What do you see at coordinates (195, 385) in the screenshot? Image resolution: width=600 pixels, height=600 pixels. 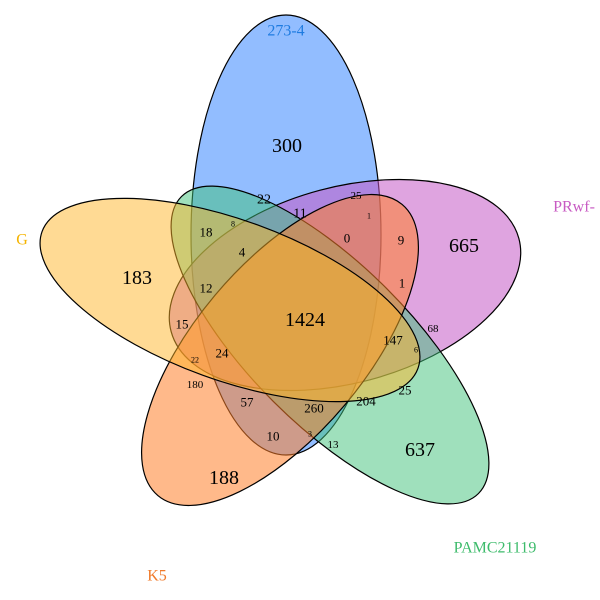 I see `region-count: 180` at bounding box center [195, 385].